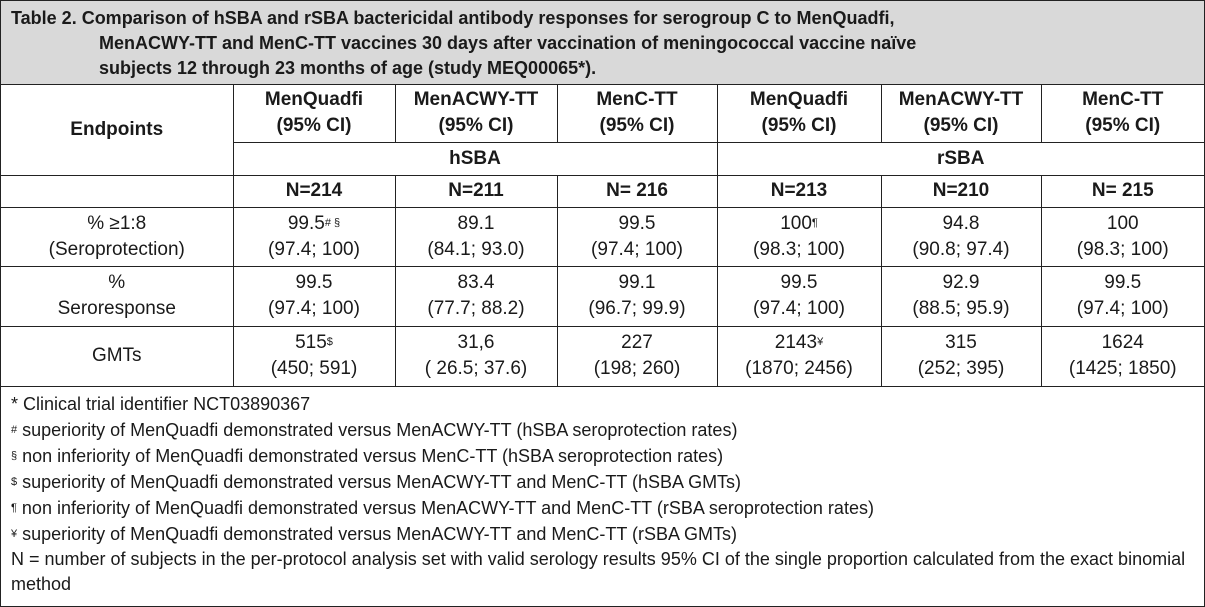 The width and height of the screenshot is (1205, 607). Describe the element at coordinates (799, 356) in the screenshot. I see `data-cell: 2143¥ (1870; 2456)` at that location.